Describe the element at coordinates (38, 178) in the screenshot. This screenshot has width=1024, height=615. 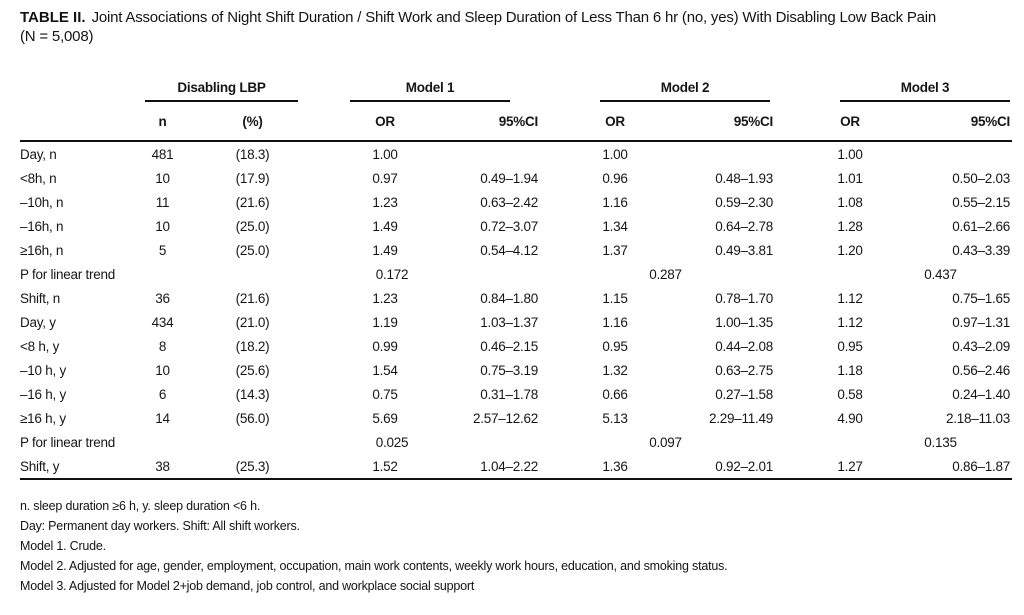
I see `cell-row-label: <8h, n` at that location.